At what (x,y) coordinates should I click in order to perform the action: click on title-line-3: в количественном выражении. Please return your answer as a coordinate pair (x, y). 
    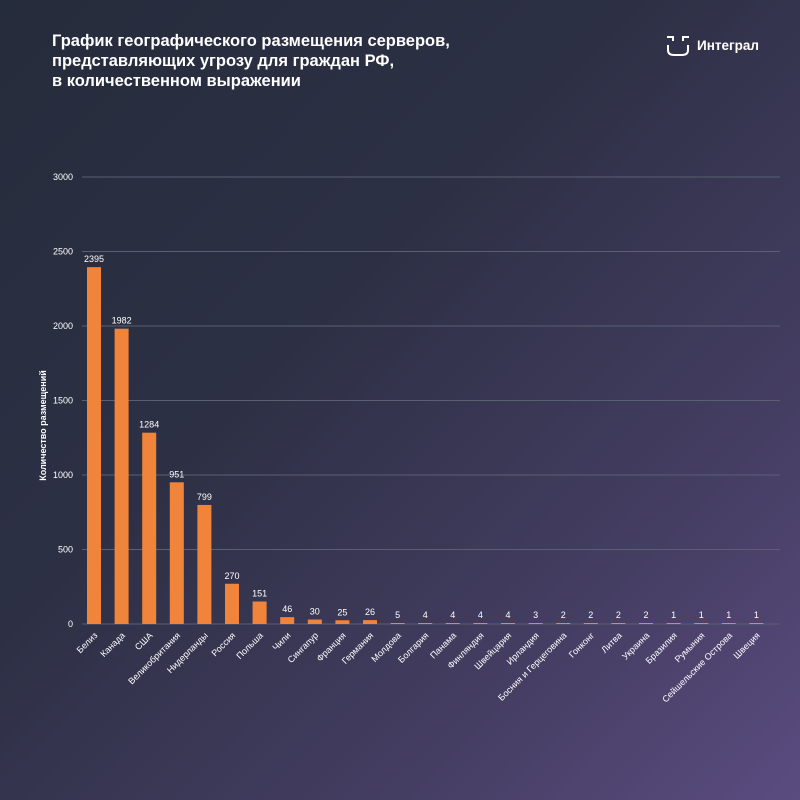
    Looking at the image, I should click on (176, 81).